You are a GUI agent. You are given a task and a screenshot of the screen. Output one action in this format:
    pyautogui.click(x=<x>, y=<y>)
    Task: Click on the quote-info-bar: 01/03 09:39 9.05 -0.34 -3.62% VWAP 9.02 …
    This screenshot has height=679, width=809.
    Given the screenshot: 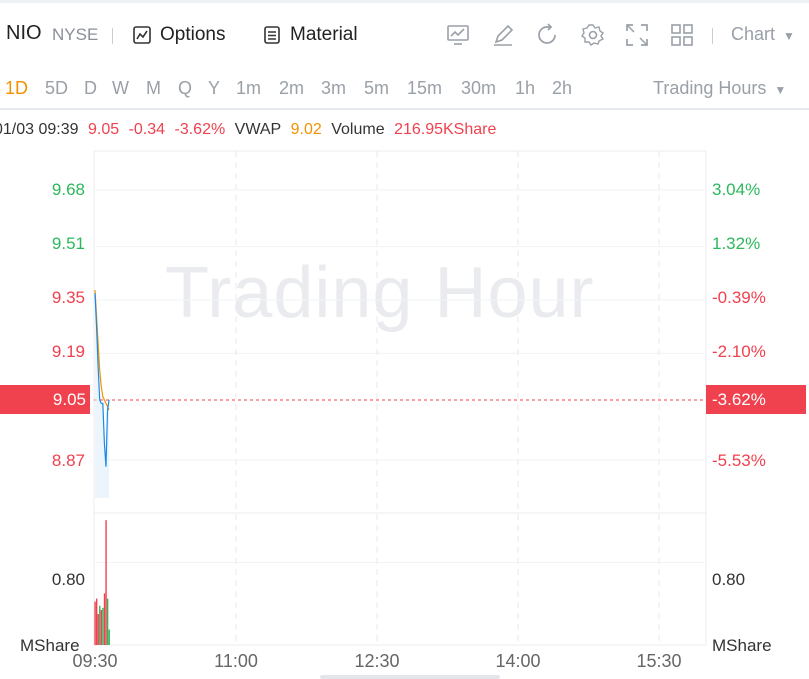 What is the action you would take?
    pyautogui.click(x=250, y=130)
    